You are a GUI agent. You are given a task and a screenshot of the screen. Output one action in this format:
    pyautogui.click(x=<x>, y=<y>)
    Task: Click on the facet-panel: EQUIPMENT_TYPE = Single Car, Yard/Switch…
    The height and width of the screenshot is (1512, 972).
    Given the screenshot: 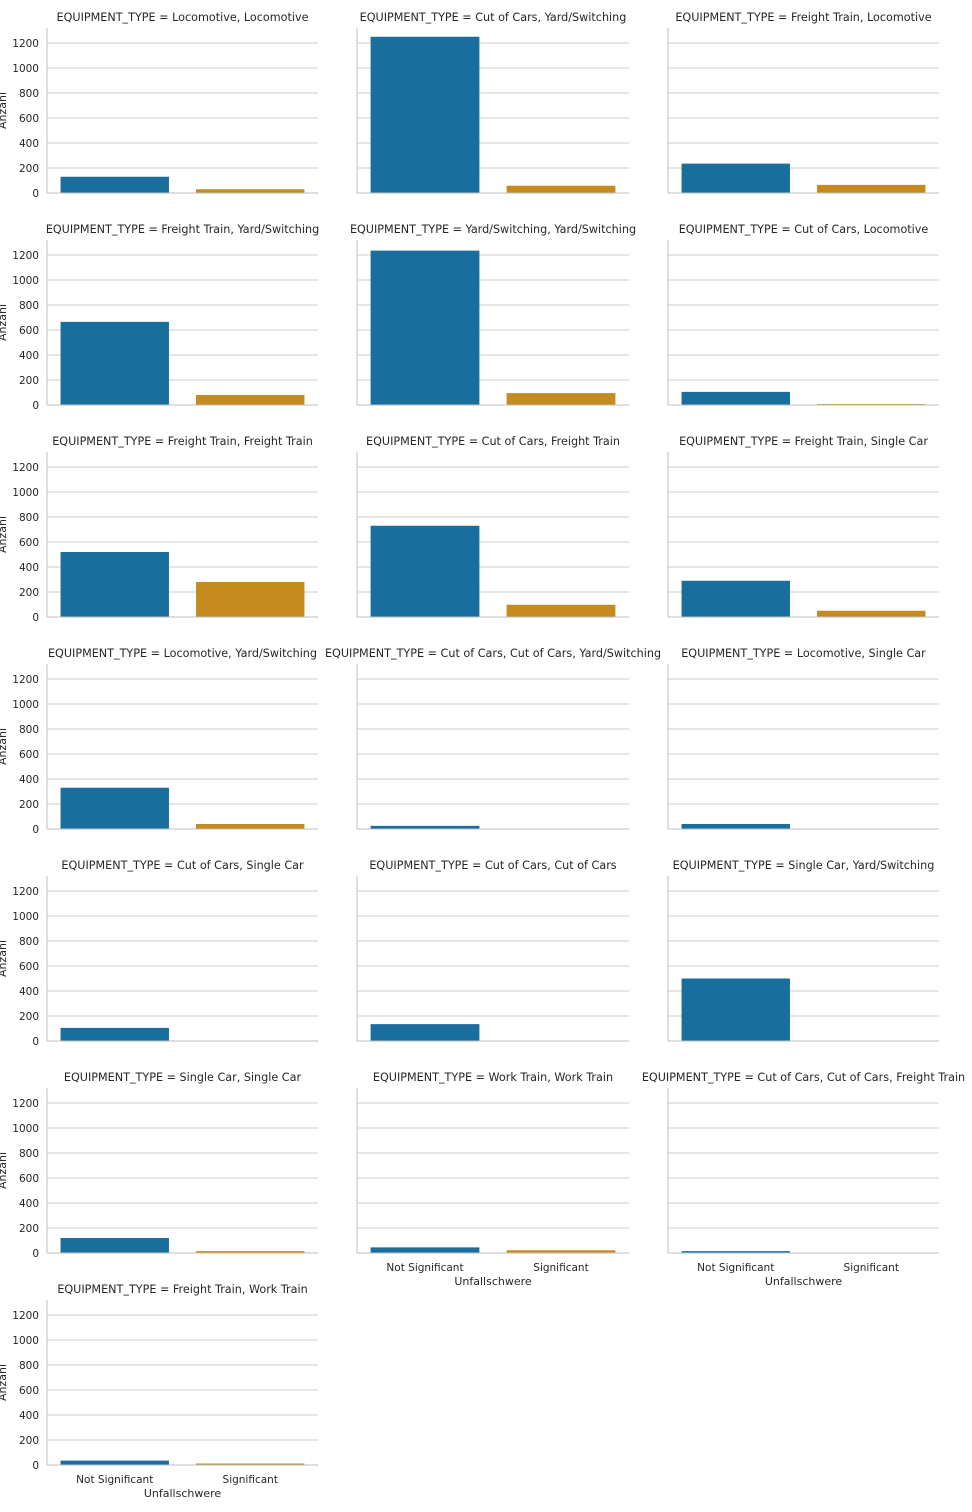 What is the action you would take?
    pyautogui.click(x=803, y=950)
    